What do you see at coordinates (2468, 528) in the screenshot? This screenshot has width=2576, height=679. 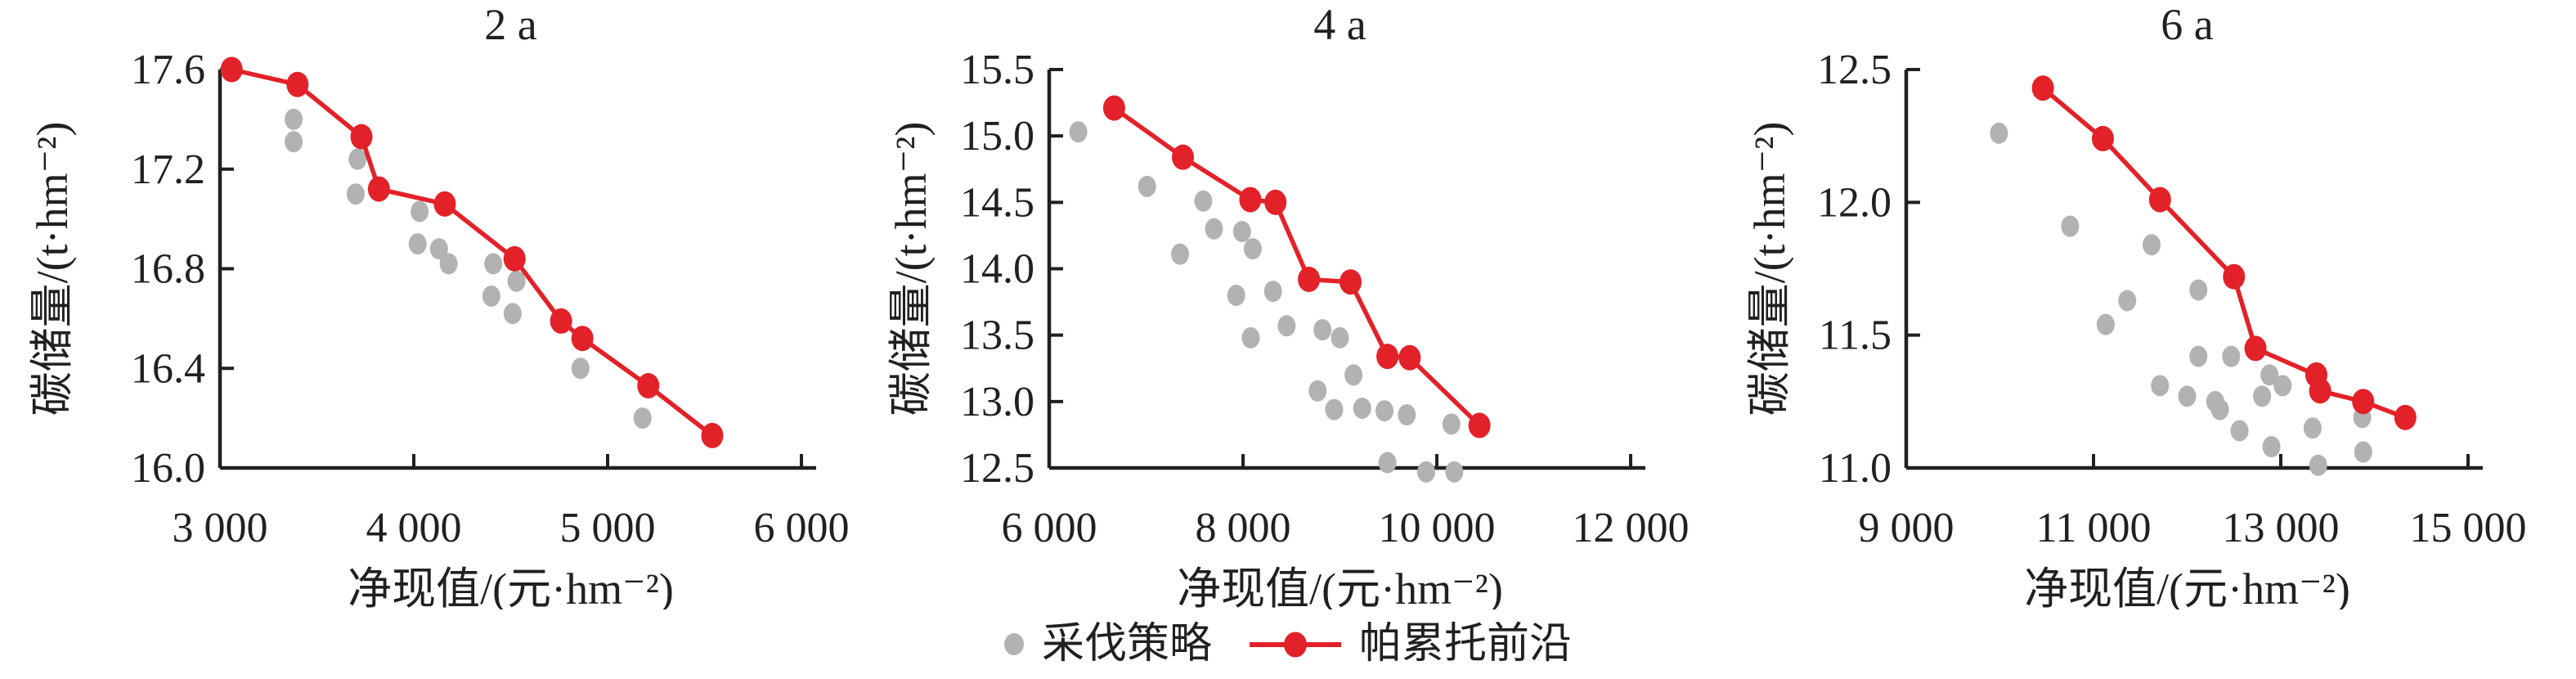 I see `x-tick-label: 15 000` at bounding box center [2468, 528].